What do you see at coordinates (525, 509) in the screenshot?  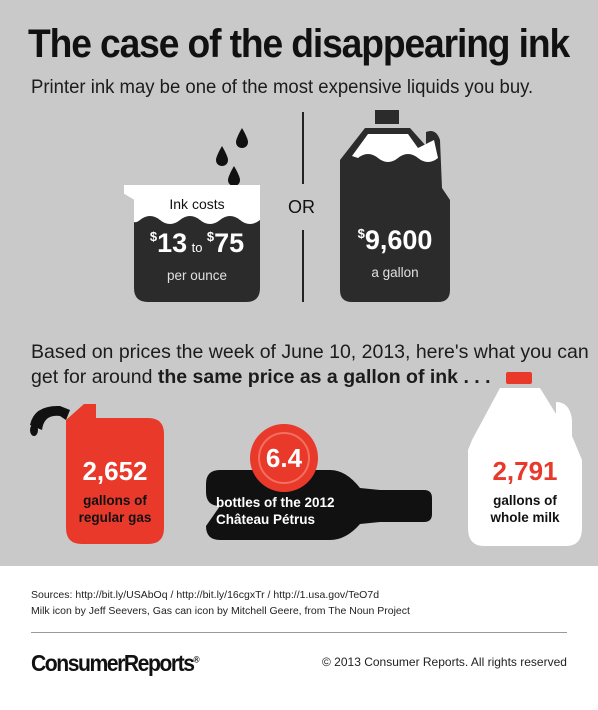 I see `milk-caption: gallons of whole milk` at bounding box center [525, 509].